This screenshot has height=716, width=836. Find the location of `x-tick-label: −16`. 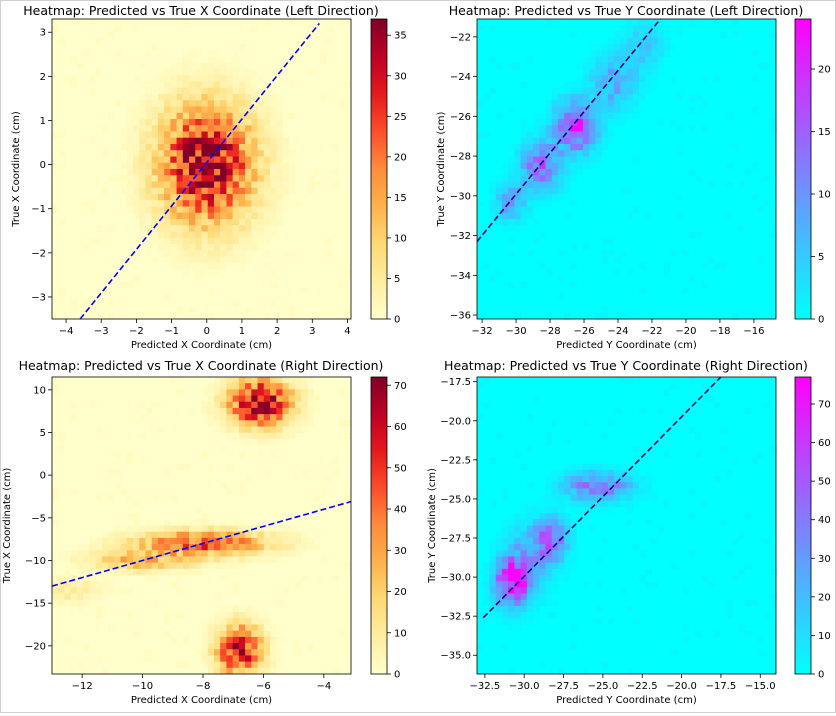

x-tick-label: −16 is located at coordinates (753, 331).